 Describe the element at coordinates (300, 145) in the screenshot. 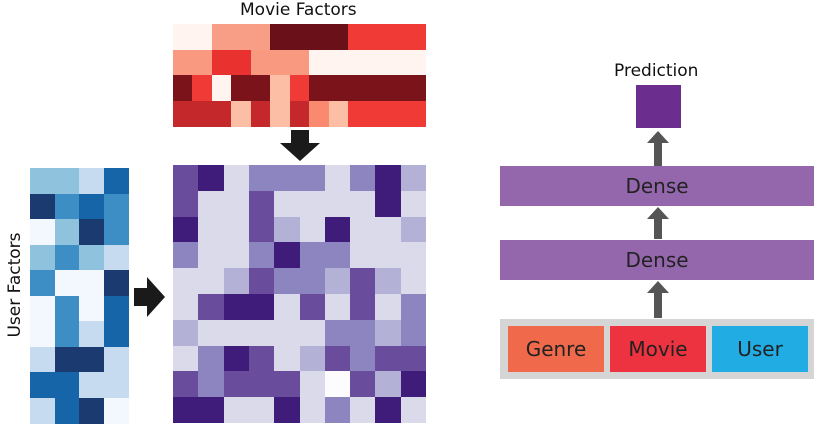

I see `down-arrow-icon` at that location.